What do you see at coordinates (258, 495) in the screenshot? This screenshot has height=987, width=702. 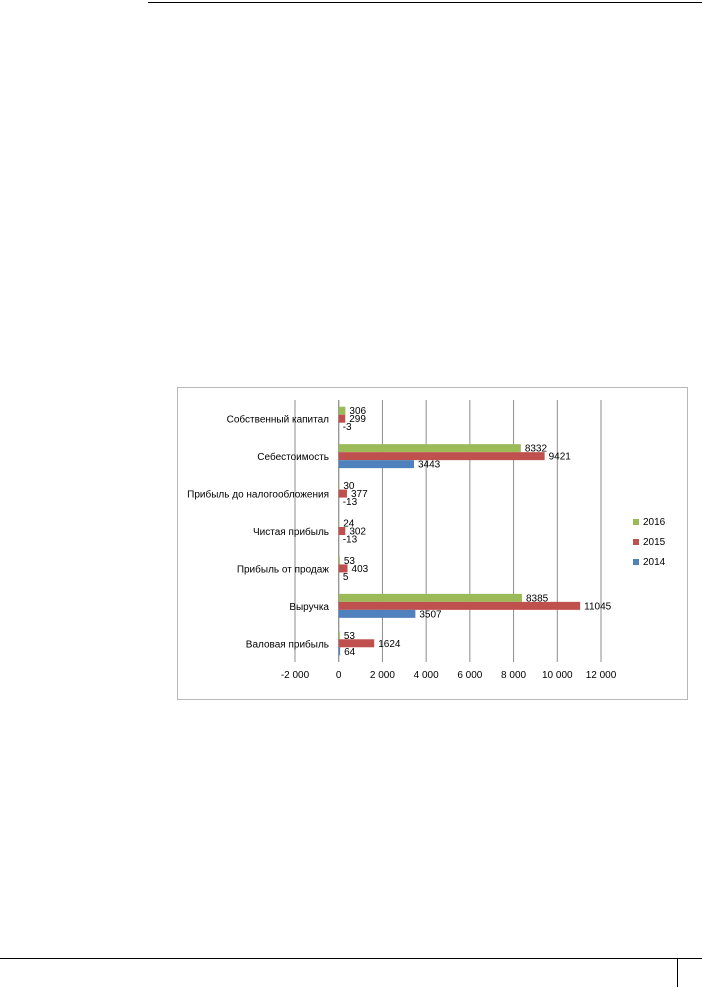 I see `category-label: Прибыль до налогообложения` at bounding box center [258, 495].